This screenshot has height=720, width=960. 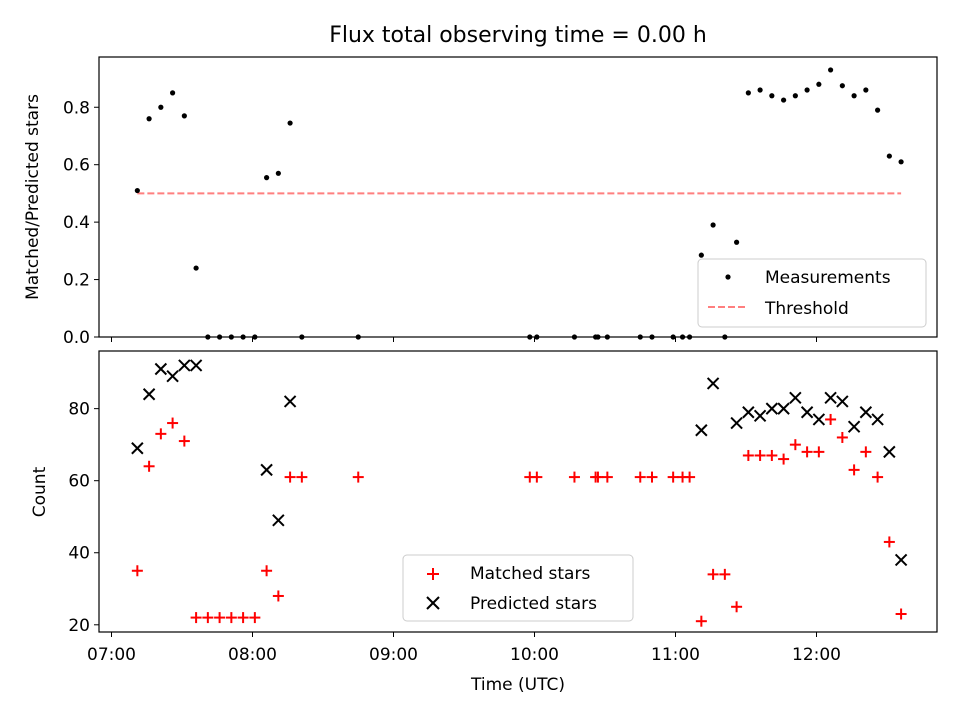 What do you see at coordinates (518, 588) in the screenshot?
I see `bottom-legend: Matched stars Predicted stars` at bounding box center [518, 588].